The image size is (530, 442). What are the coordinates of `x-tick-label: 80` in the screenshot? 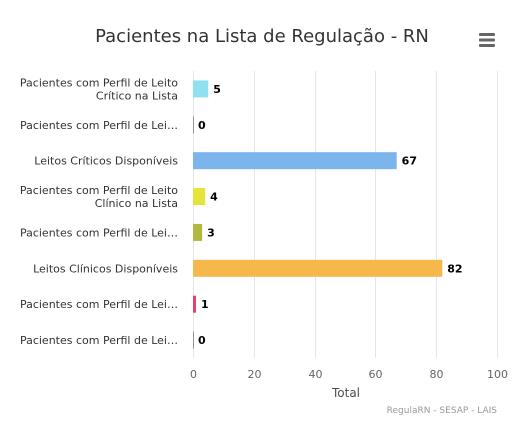 It's located at (437, 374).